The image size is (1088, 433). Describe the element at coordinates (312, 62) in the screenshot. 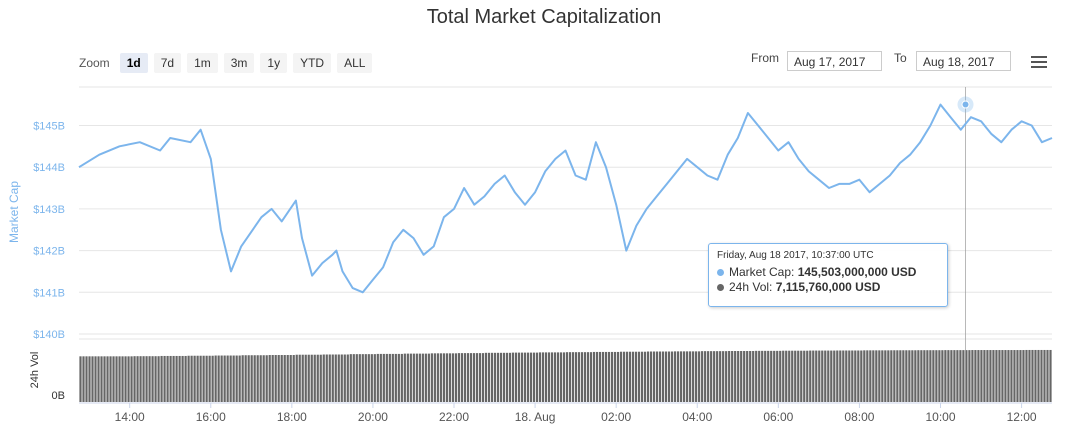

I see `zoom-ytd-button: YTD` at that location.